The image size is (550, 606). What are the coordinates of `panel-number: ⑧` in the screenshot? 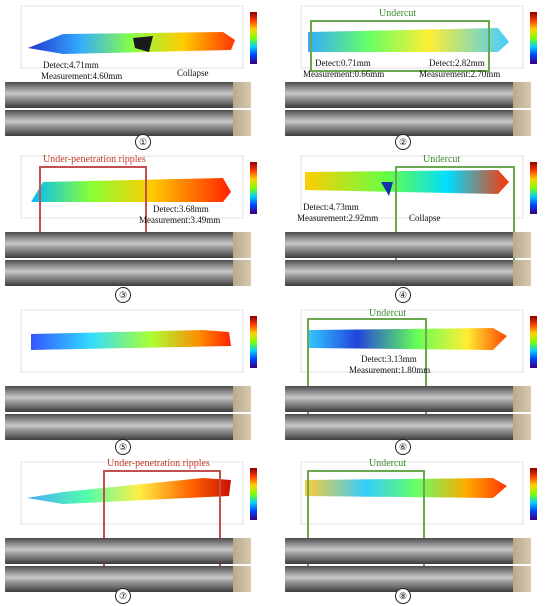 It's located at (403, 596).